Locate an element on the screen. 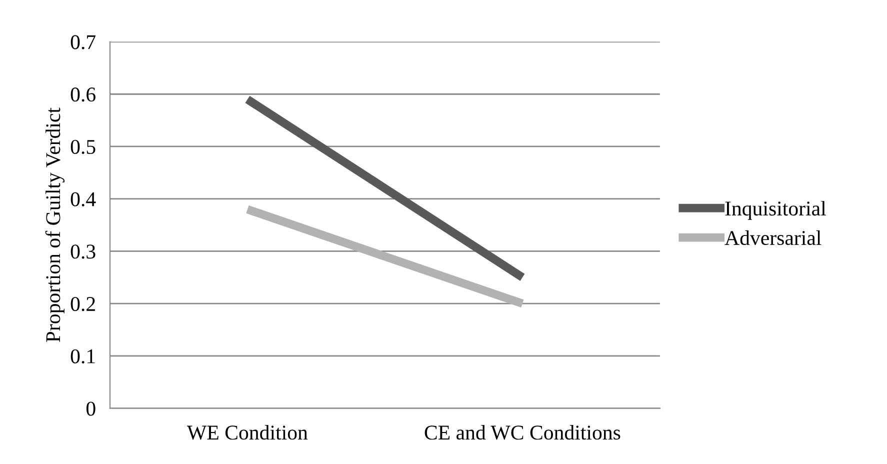 This screenshot has width=887, height=464. x-tick-label: CE and WC Conditions is located at coordinates (522, 432).